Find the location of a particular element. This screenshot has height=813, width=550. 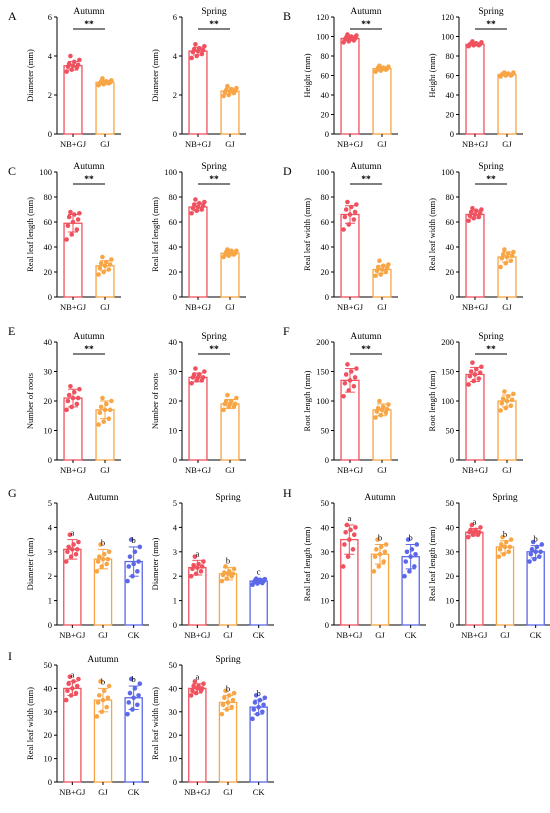

y-tick-label: 1 is located at coordinates (175, 601).